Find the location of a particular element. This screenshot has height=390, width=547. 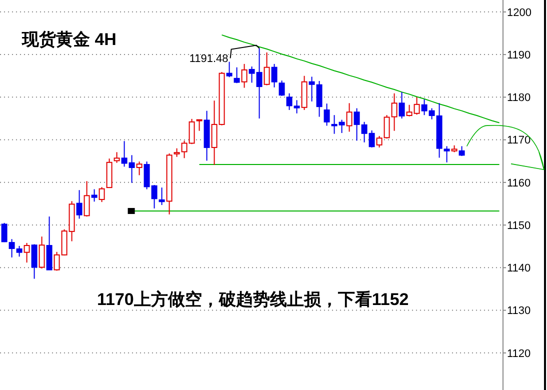

y-tick-label: 1150 is located at coordinates (519, 226).